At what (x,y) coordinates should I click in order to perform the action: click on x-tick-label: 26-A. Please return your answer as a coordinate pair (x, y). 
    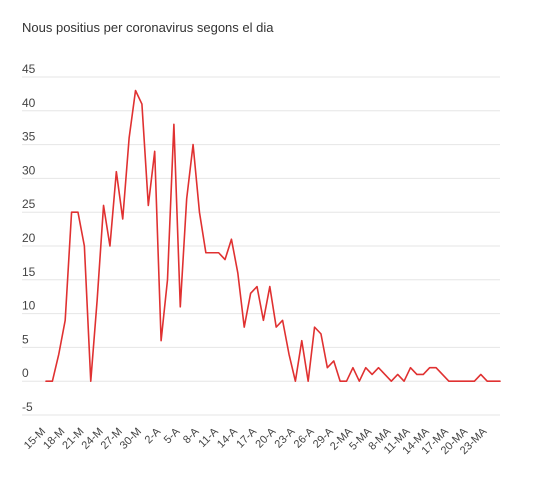
    Looking at the image, I should click on (304, 437).